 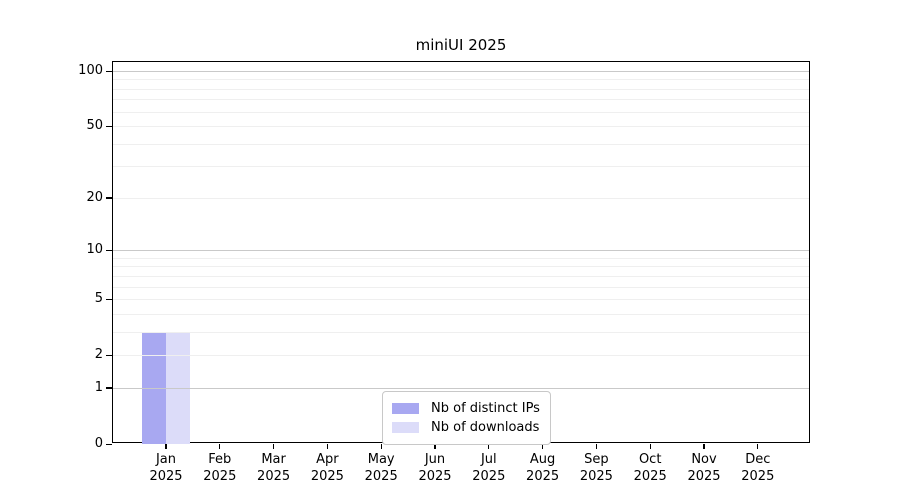 I want to click on x-tick-month: Dec, so click(x=758, y=459).